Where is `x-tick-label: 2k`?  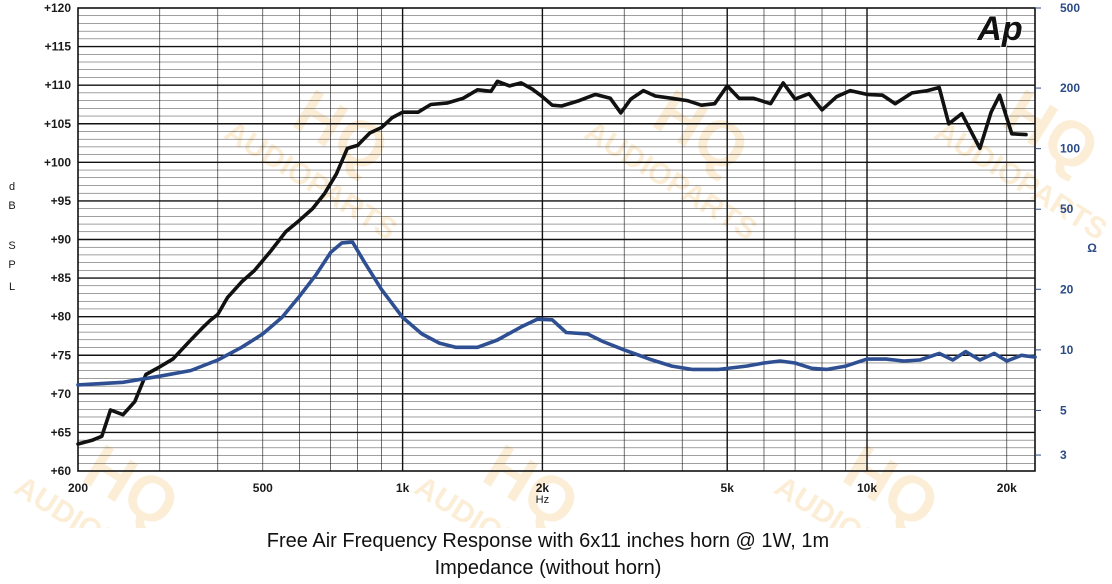 x-tick-label: 2k is located at coordinates (543, 488).